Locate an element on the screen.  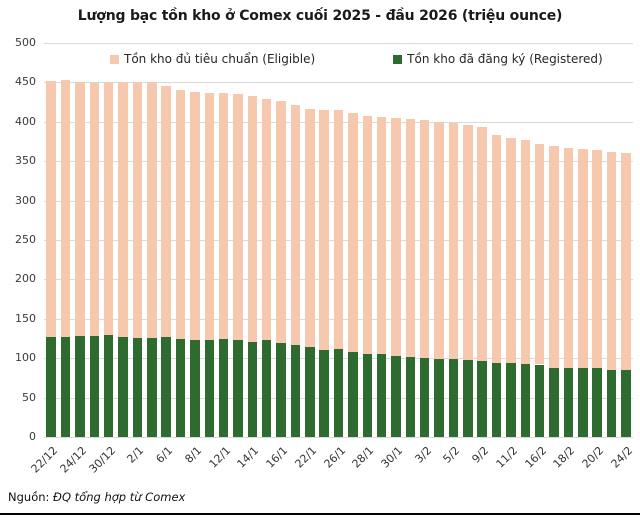
source-note: Nguồn: ĐQ tổng hợp từ Comex is located at coordinates (96, 497).